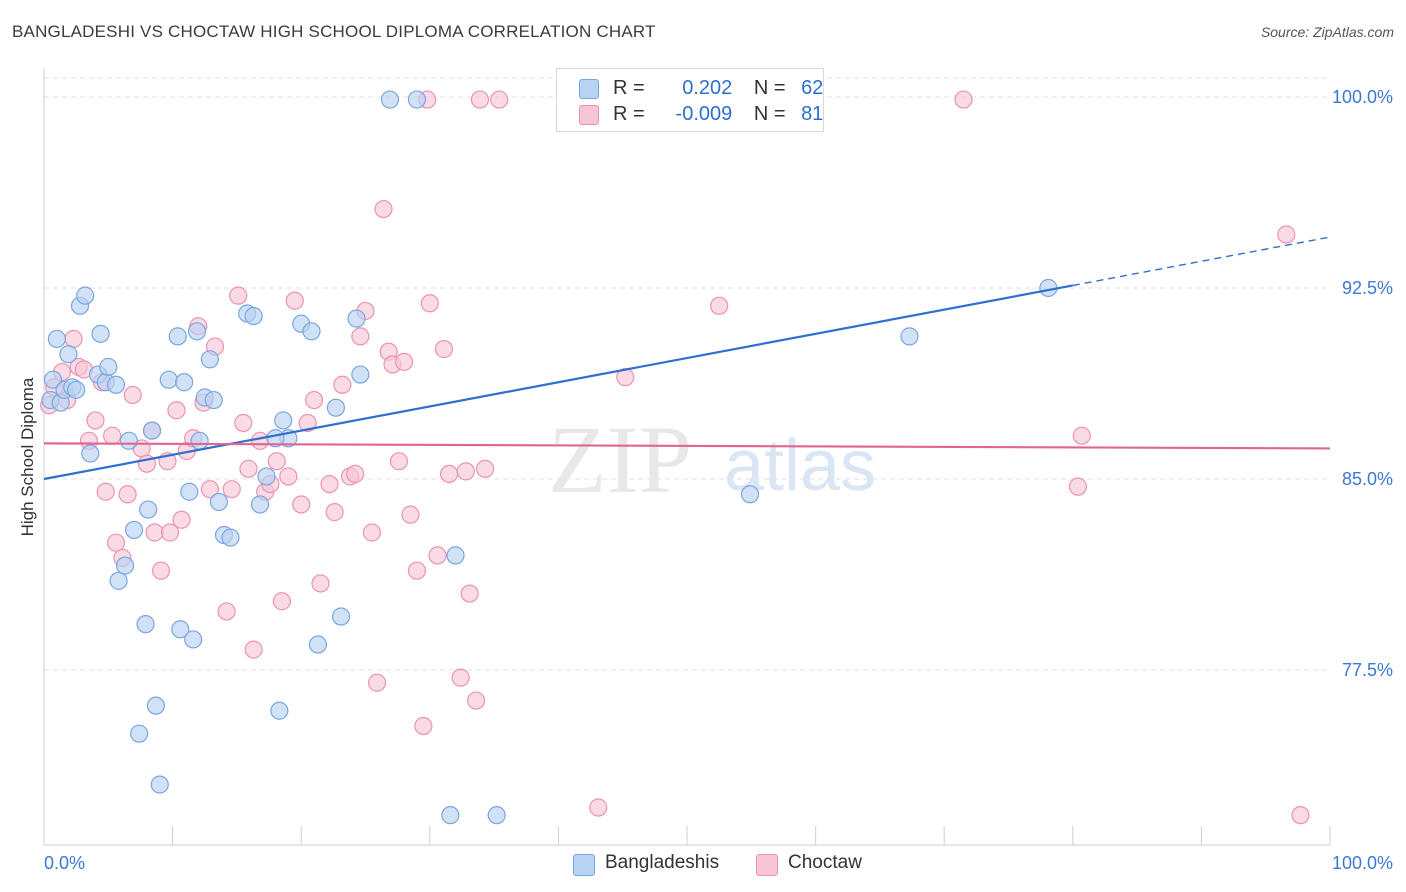 The width and height of the screenshot is (1406, 892). I want to click on watermark: ZIP atlas, so click(712, 459).